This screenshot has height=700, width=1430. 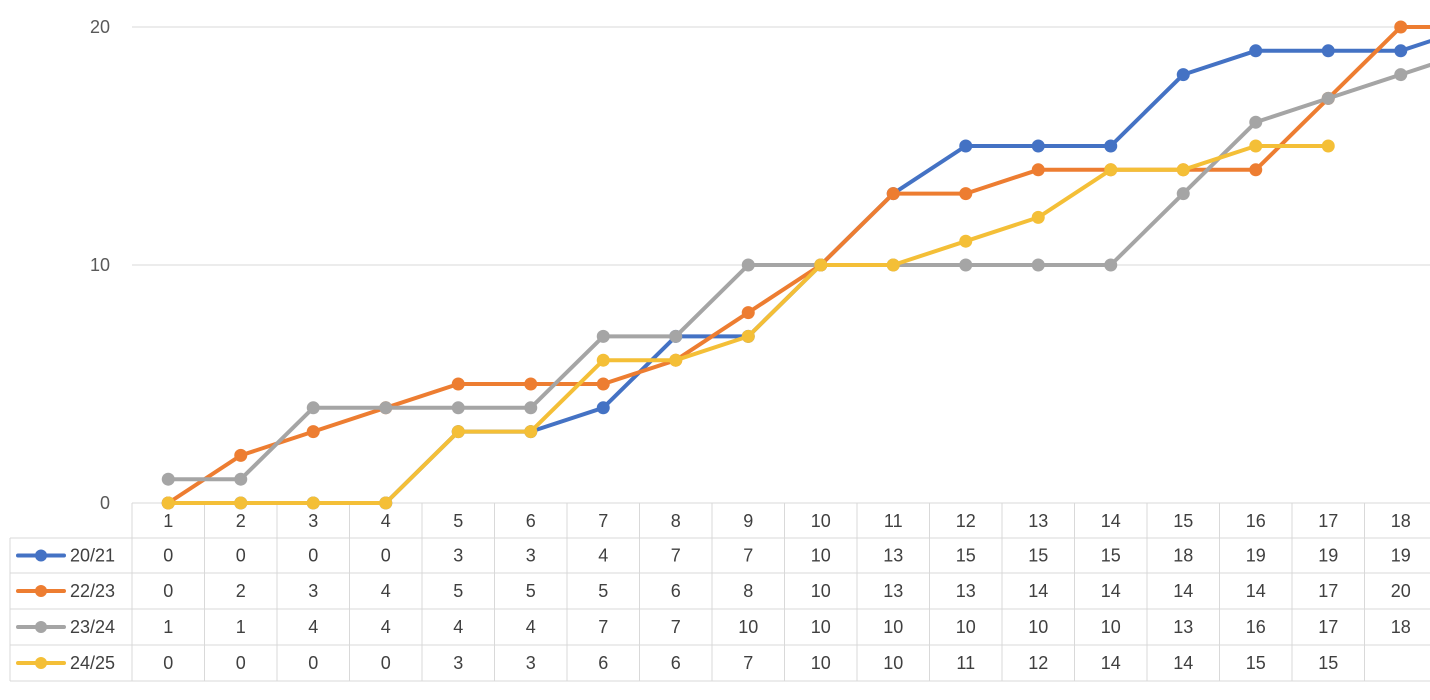 What do you see at coordinates (965, 663) in the screenshot?
I see `data-table-cell: 11` at bounding box center [965, 663].